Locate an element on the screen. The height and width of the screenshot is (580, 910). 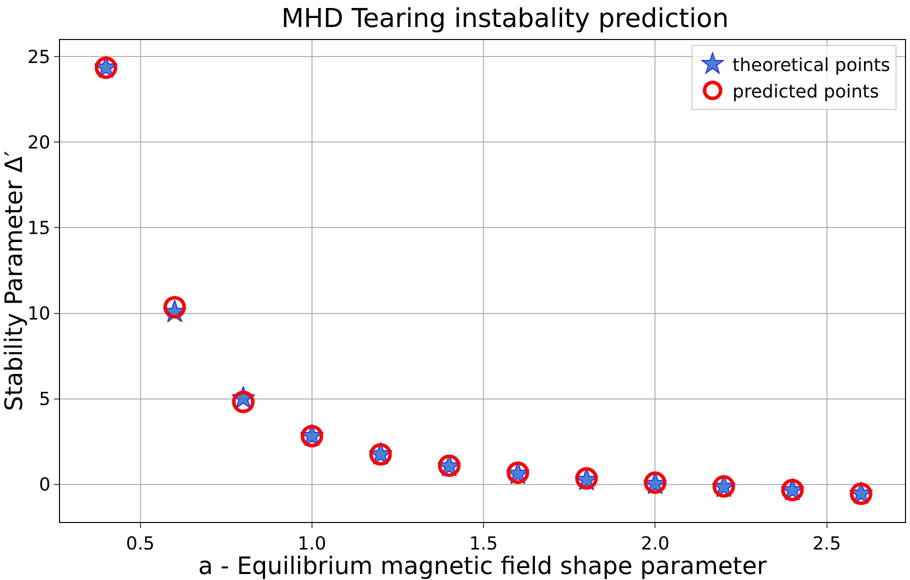
y-tick-label: 5 is located at coordinates (44, 399).